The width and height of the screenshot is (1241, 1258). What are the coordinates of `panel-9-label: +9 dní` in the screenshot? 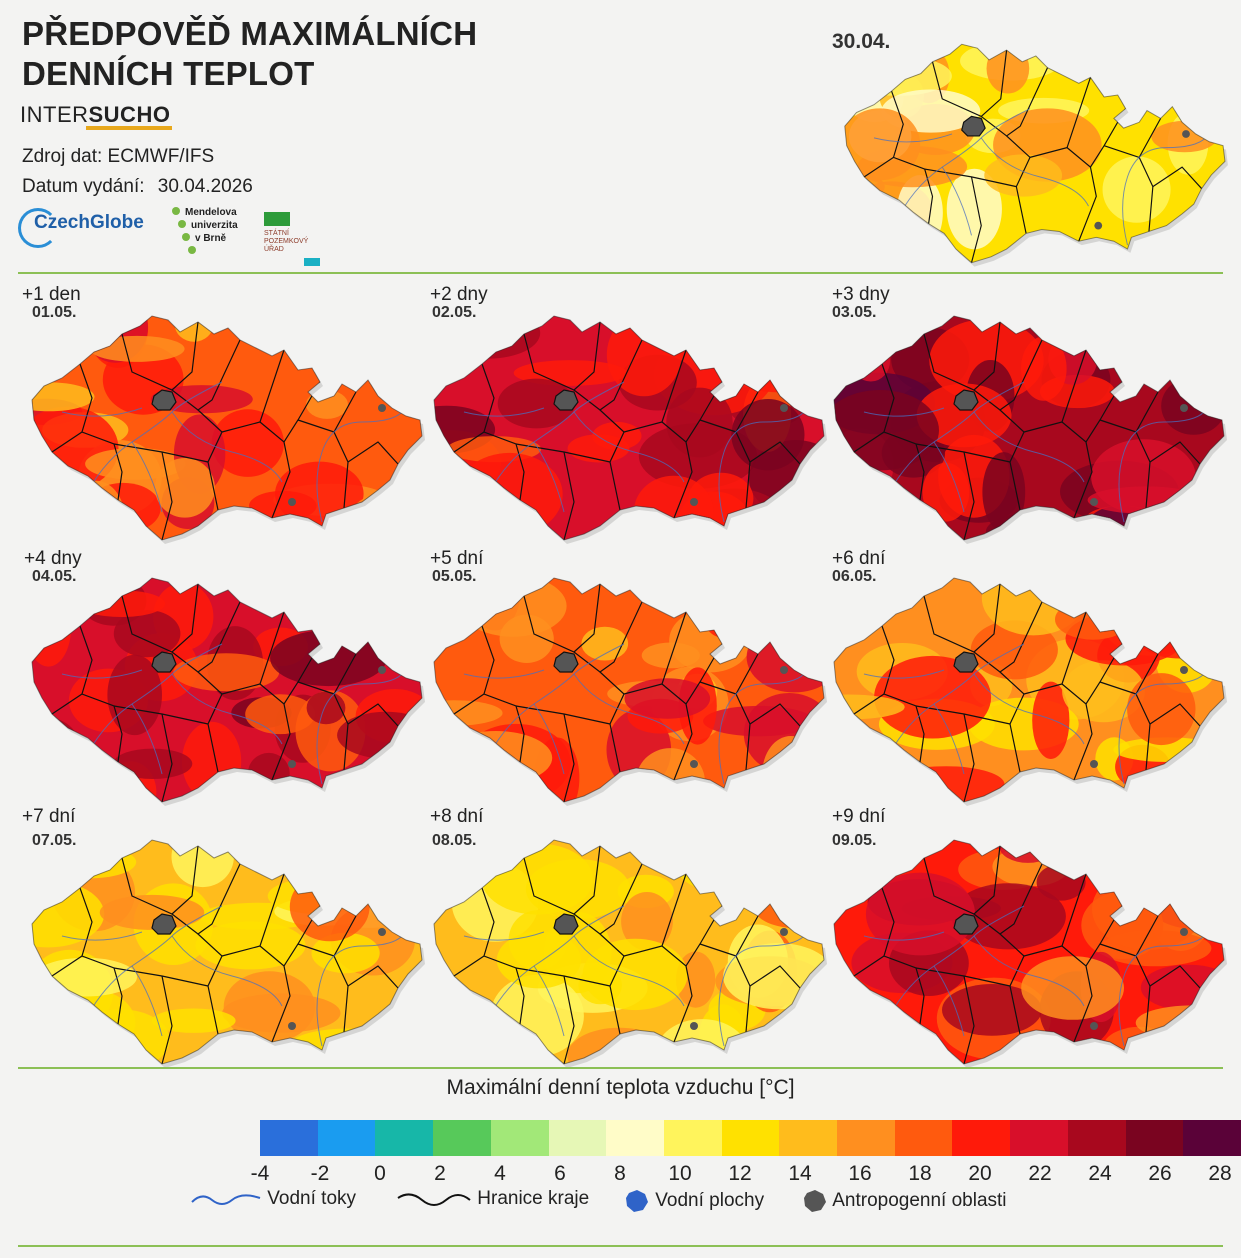 It's located at (859, 816).